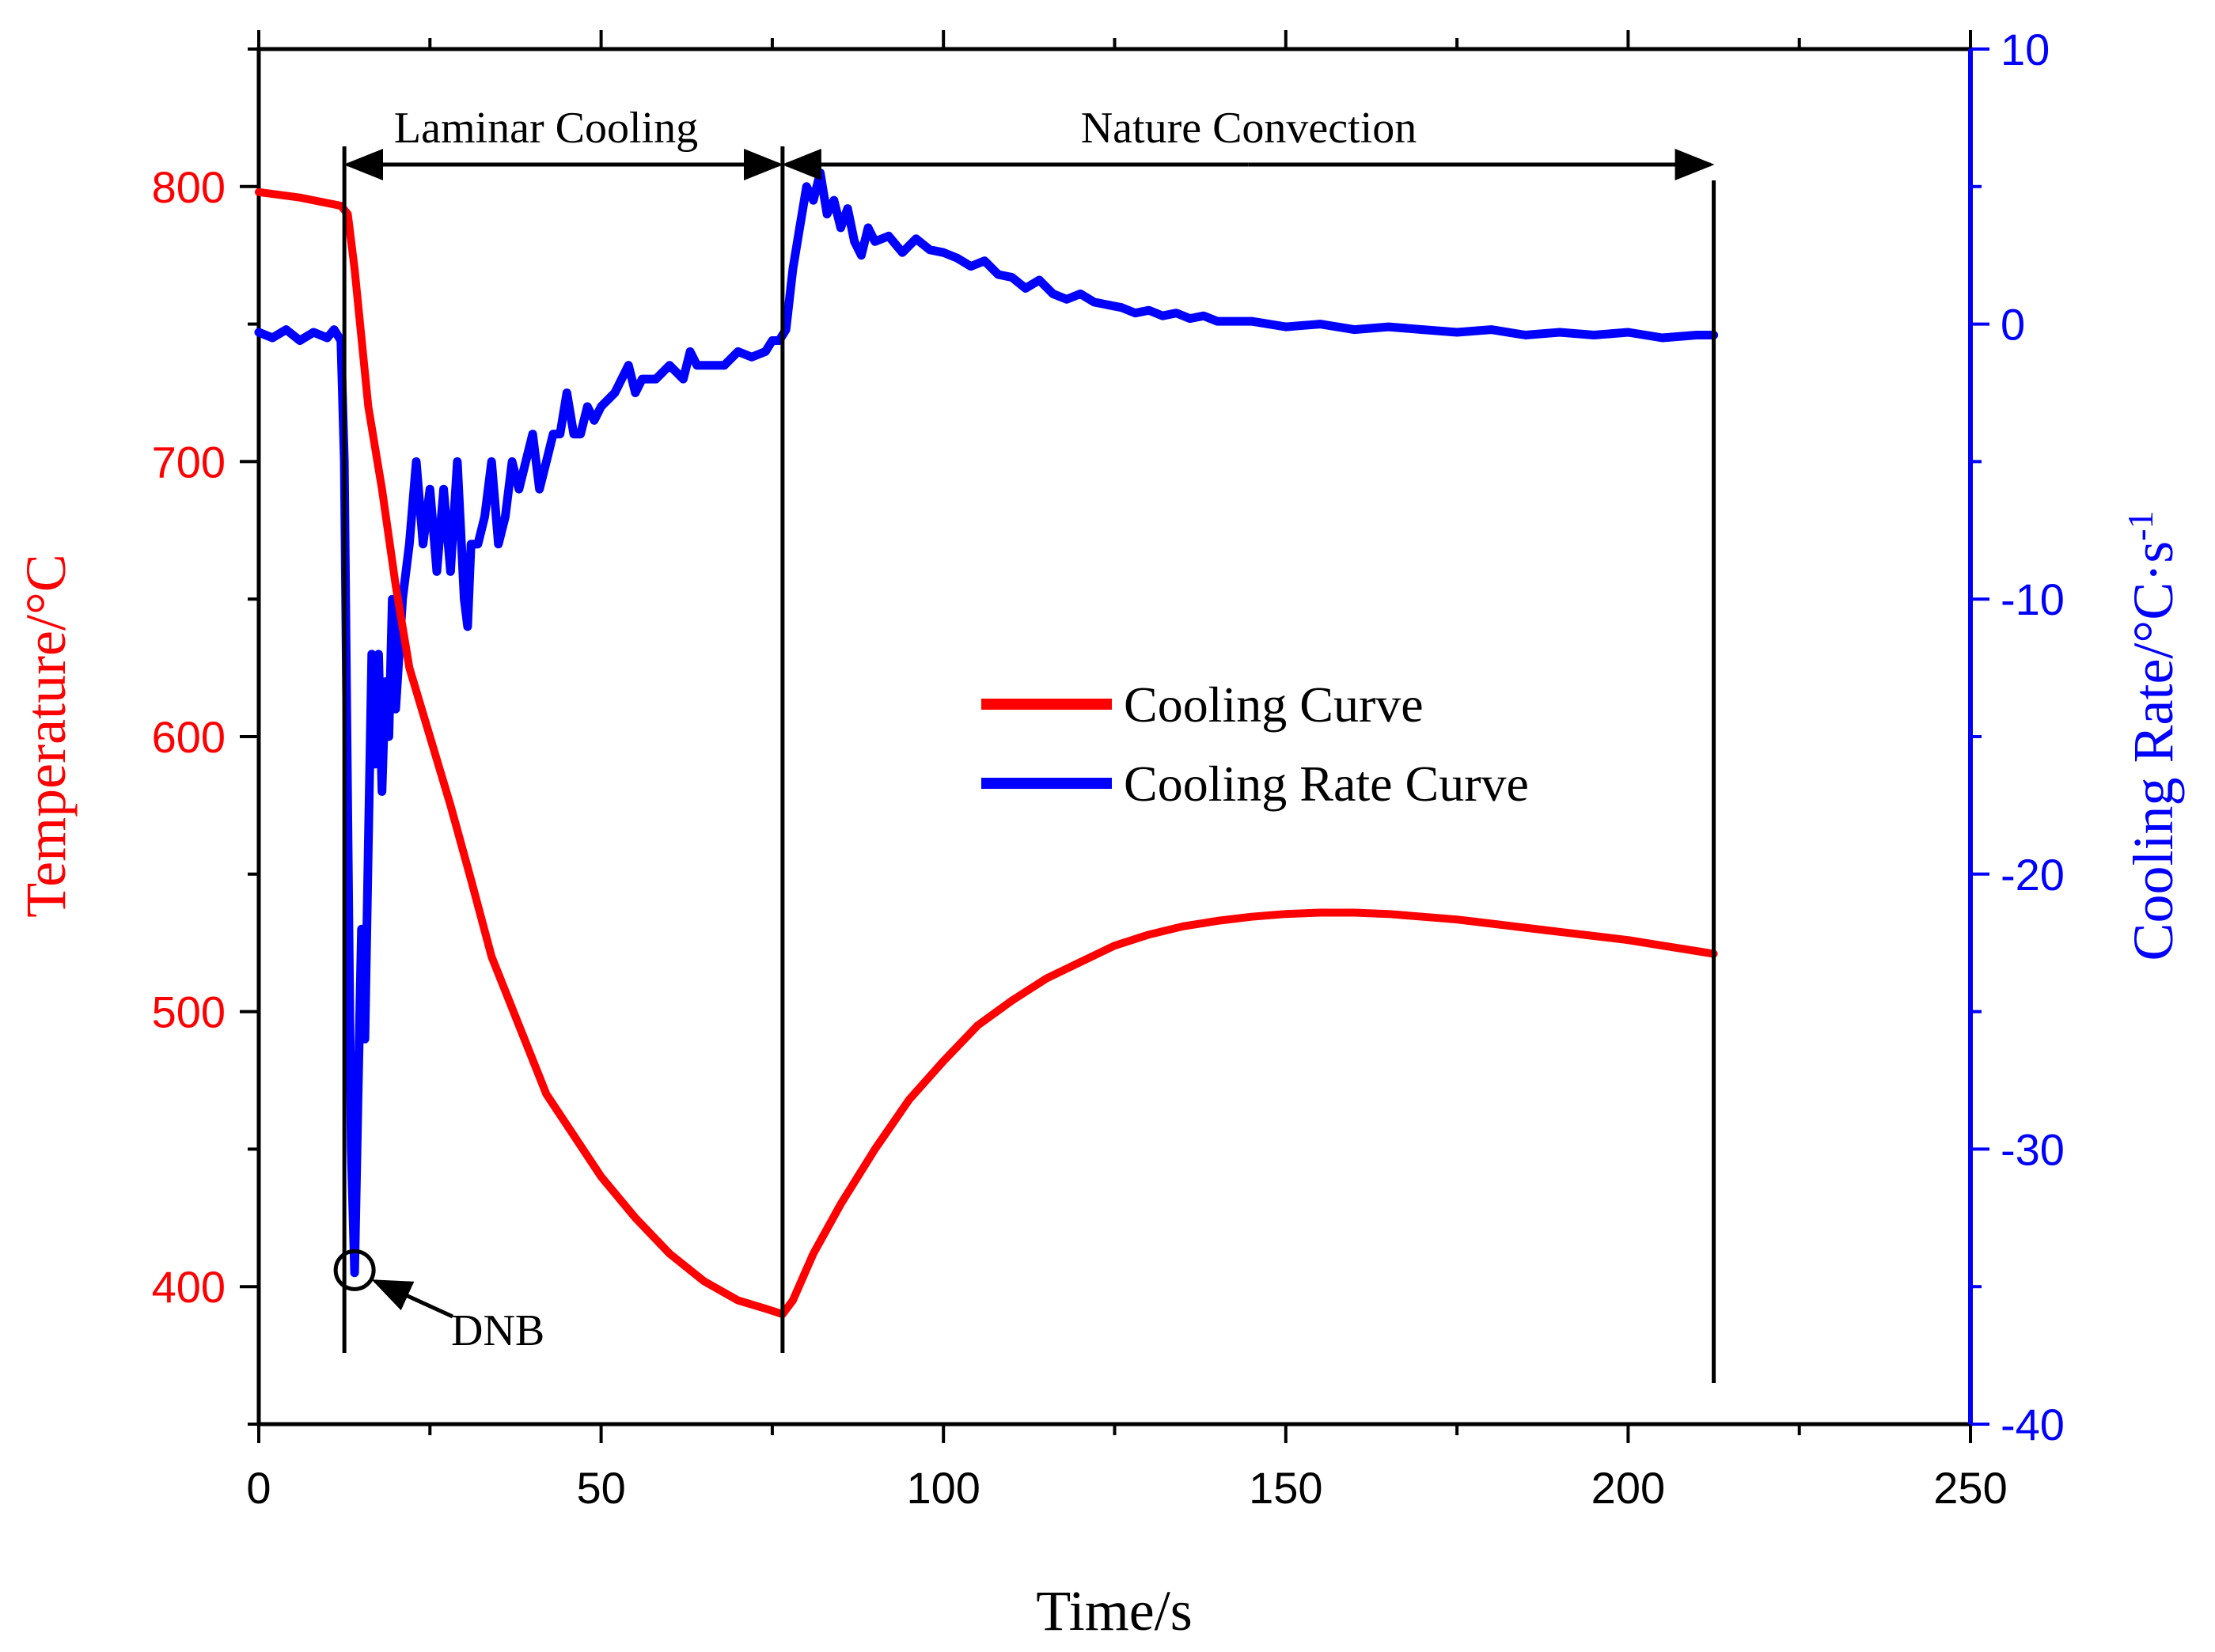 The height and width of the screenshot is (1652, 2215). What do you see at coordinates (354, 1269) in the screenshot?
I see `dnb-marker-circle` at bounding box center [354, 1269].